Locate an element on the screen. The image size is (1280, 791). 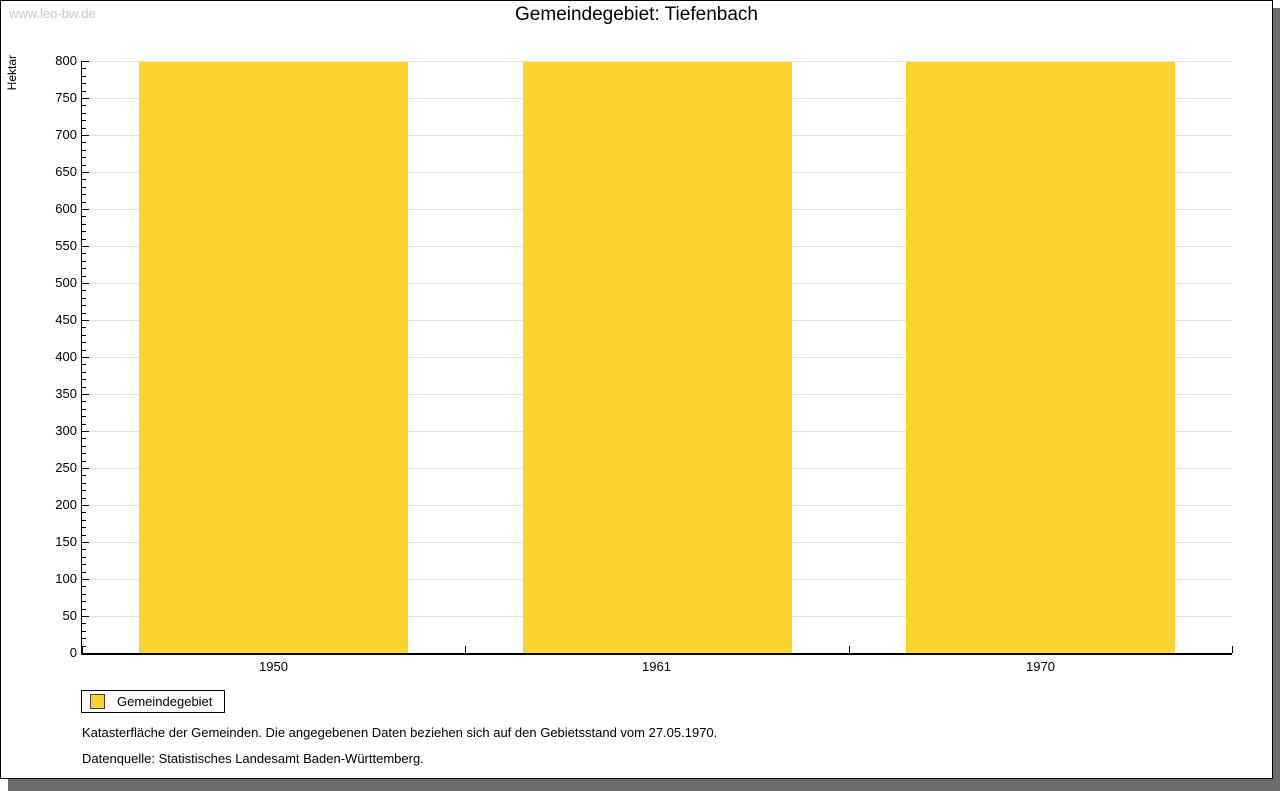
x-tick-label: 1961 is located at coordinates (656, 666).